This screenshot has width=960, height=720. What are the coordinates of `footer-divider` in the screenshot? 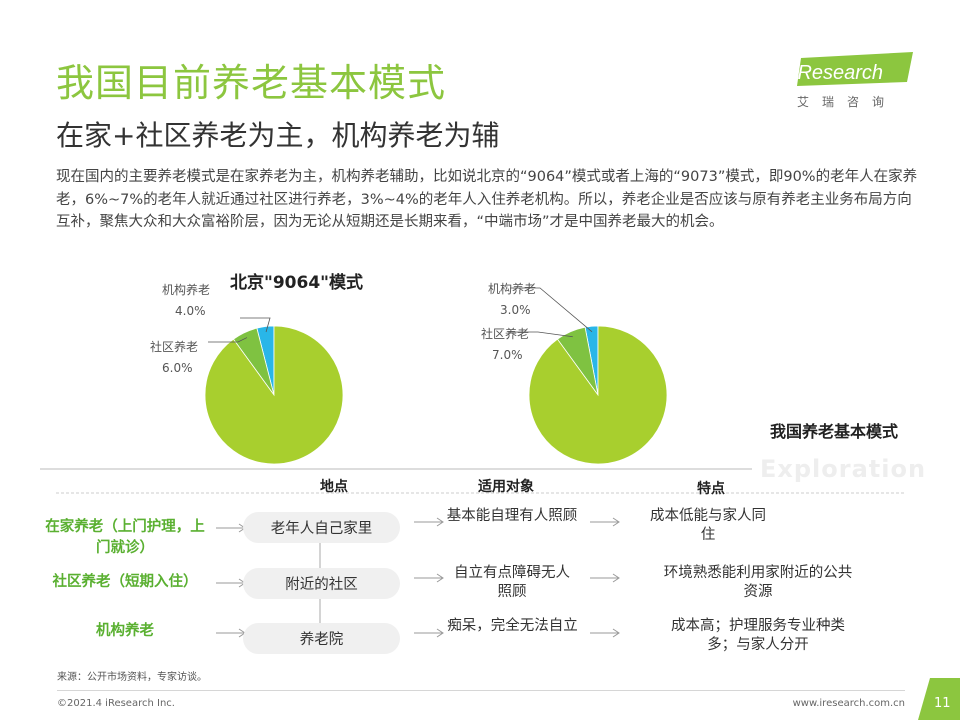 It's located at (481, 690).